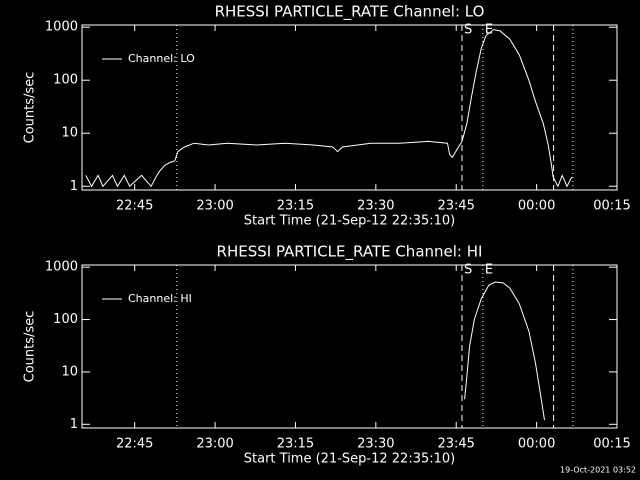 The image size is (640, 480). Describe the element at coordinates (598, 470) in the screenshot. I see `timestamp: 19-Oct-2021 03:52` at that location.